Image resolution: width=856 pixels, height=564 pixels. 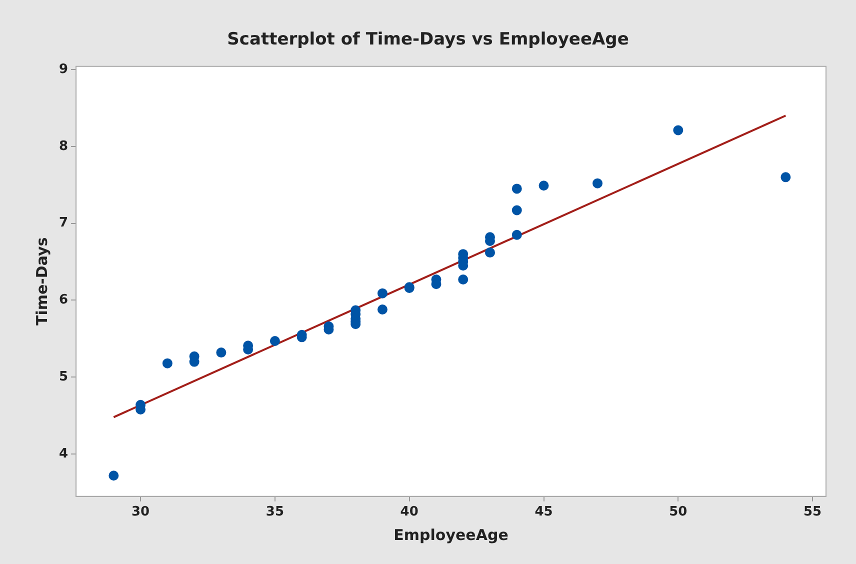 I want to click on x-axis-title: EmployeeAge, so click(x=451, y=535).